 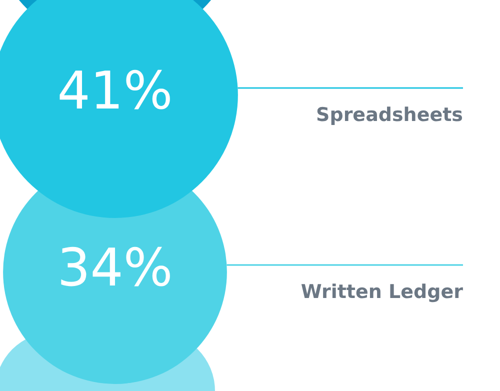 I want to click on category-label: Spreadsheets, so click(x=389, y=115).